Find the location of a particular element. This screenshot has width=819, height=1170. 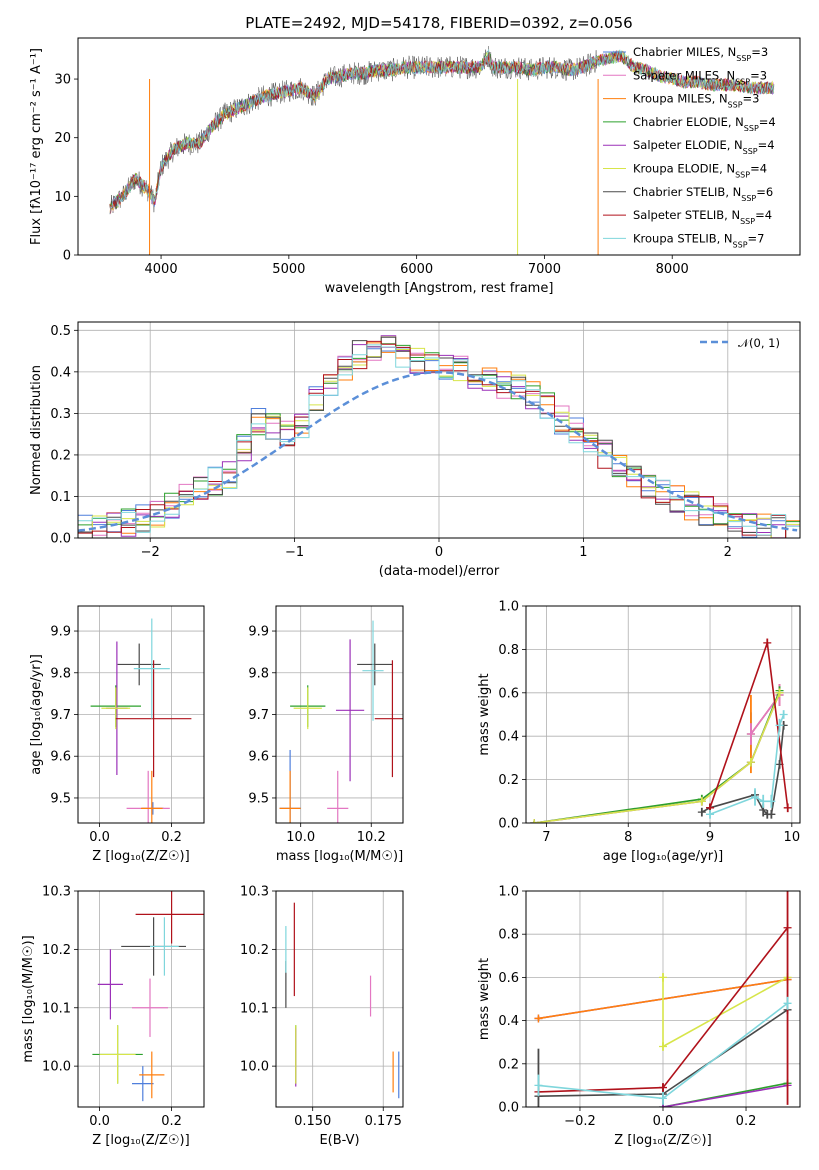

y-axis-label: Normed distribution is located at coordinates (36, 430).